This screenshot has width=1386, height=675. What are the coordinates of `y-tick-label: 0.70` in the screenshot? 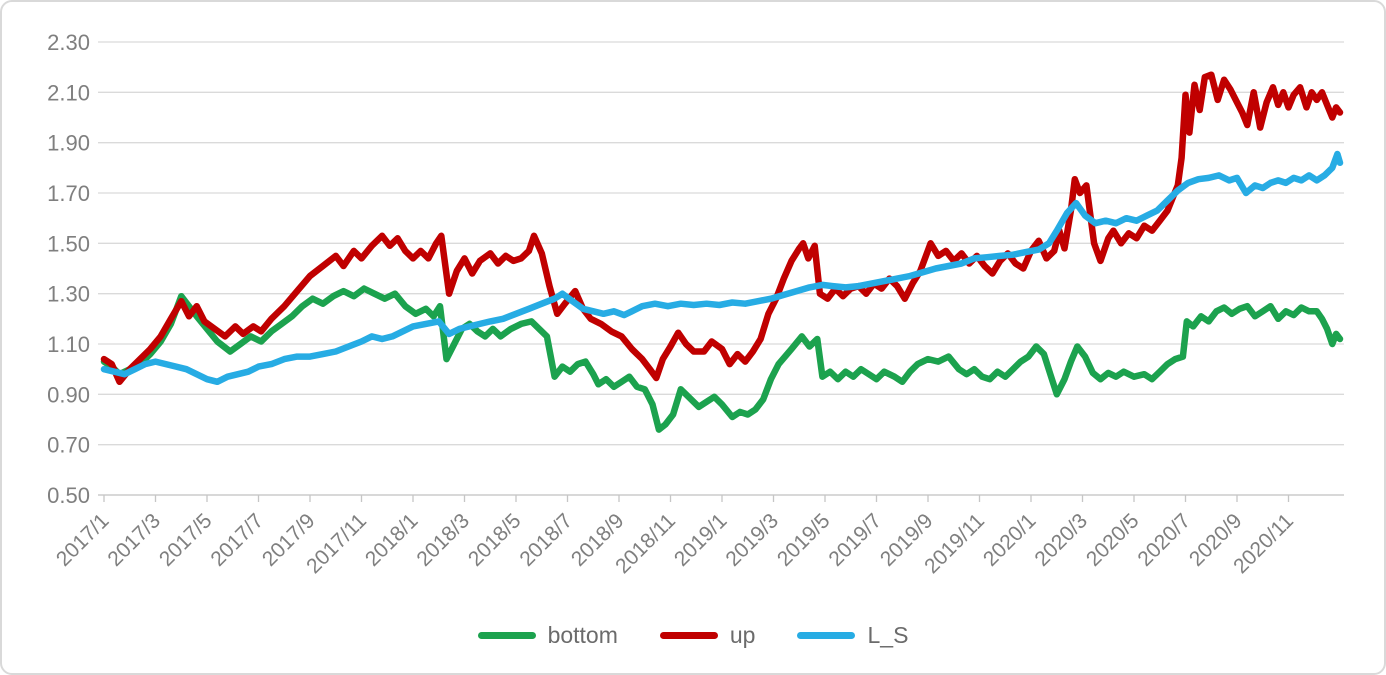 It's located at (68, 445).